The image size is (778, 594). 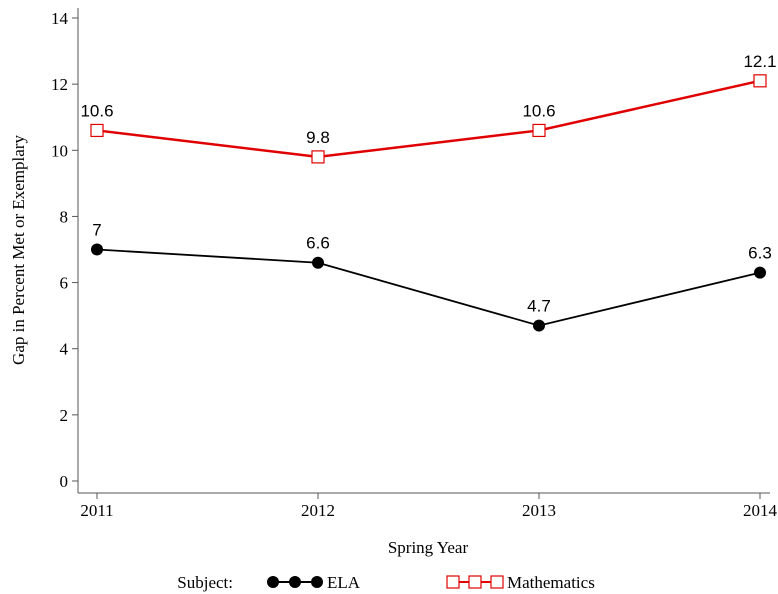 I want to click on x-tick-label: 2011, so click(x=96, y=510).